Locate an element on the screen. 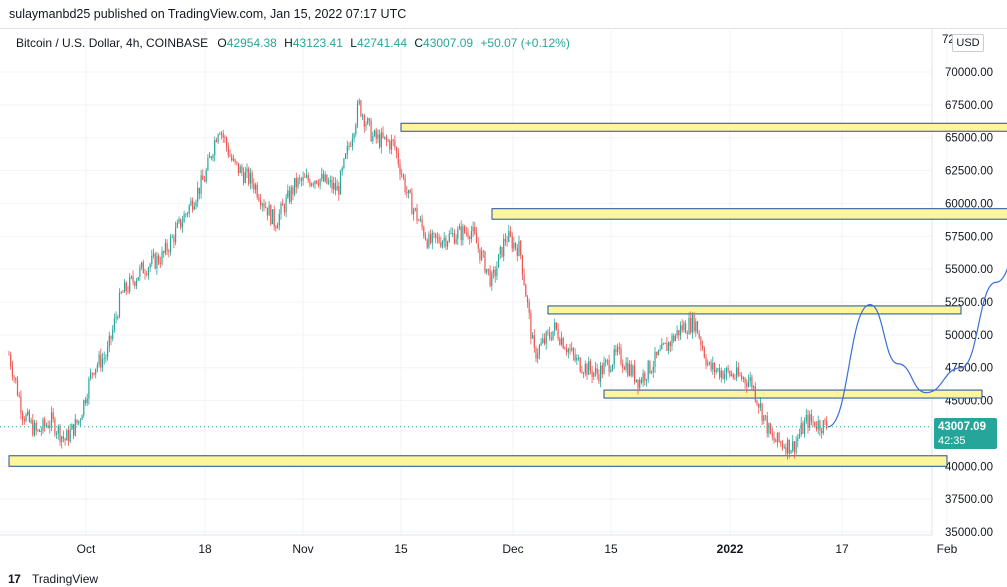  price-tick-label: 55000.00 is located at coordinates (969, 270).